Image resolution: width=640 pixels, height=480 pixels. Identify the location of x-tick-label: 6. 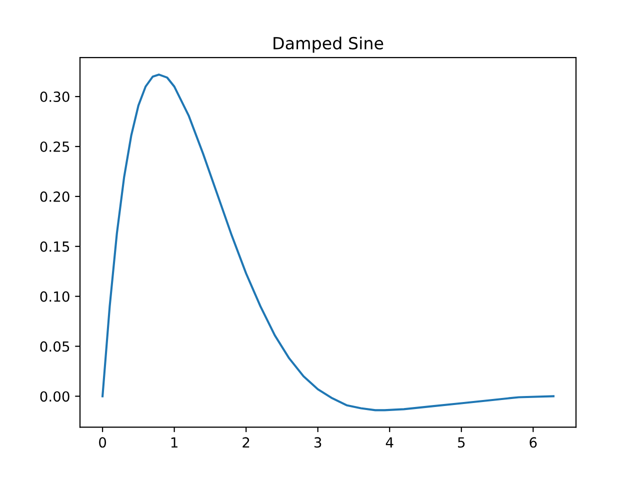
(533, 442).